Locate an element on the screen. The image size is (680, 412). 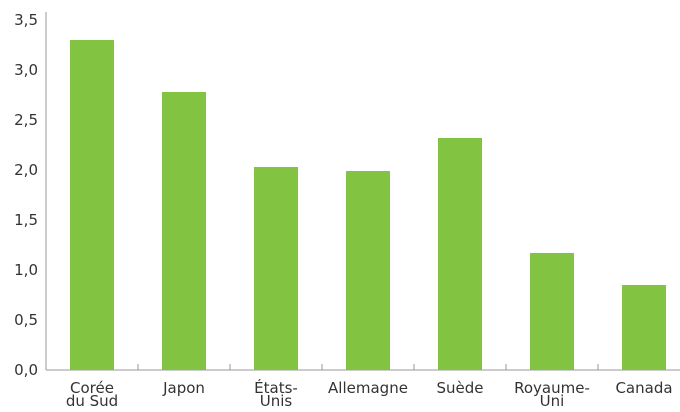
y-tick-label: 3,0 is located at coordinates (26, 70).